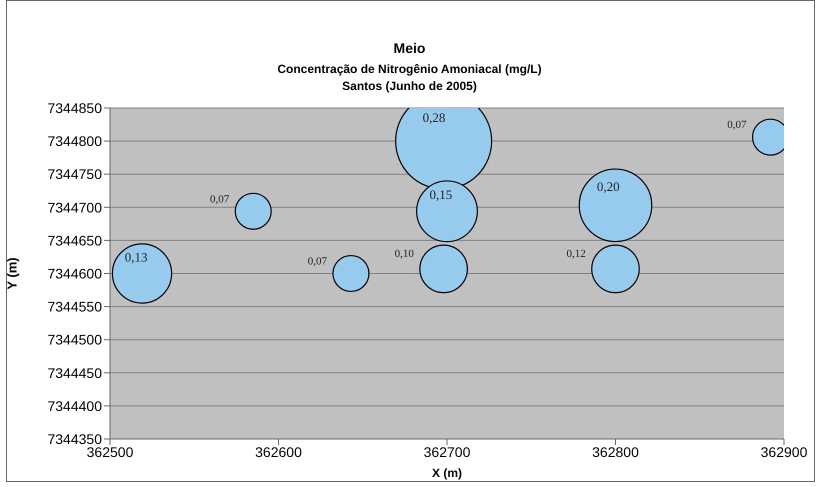  I want to click on y-tick-label: 7344850, so click(74, 108).